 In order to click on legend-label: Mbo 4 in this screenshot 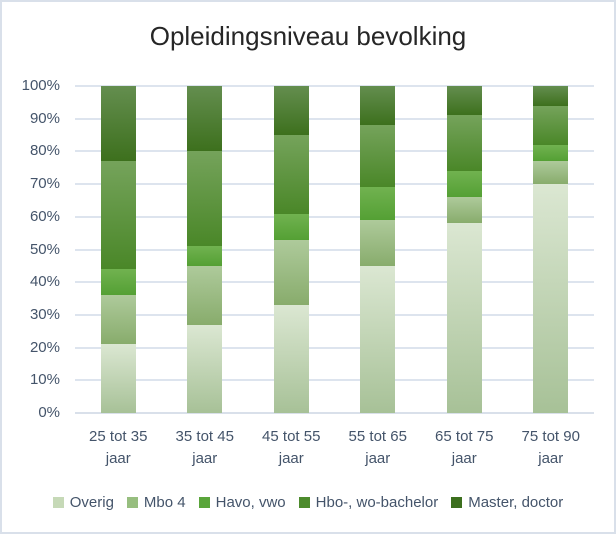, I will do `click(164, 502)`.